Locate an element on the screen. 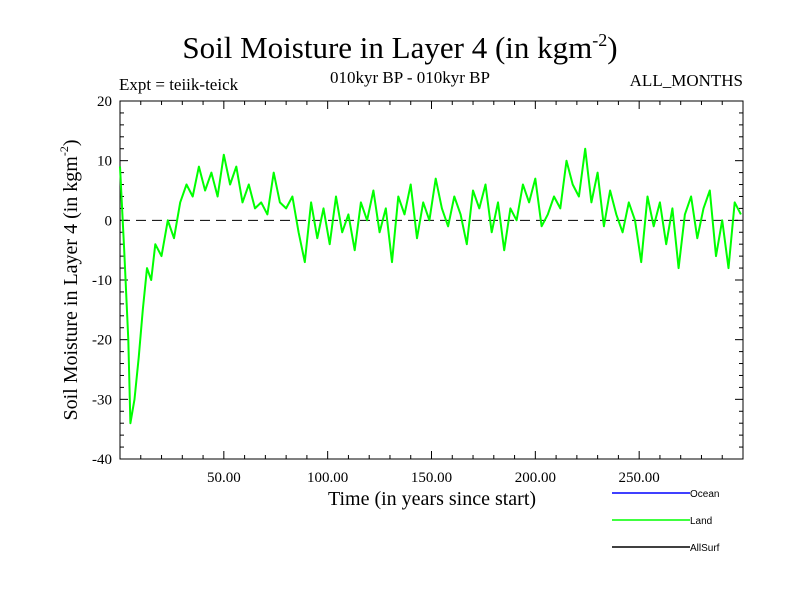 The image size is (800, 600). y-tick-label: -30 is located at coordinates (102, 400).